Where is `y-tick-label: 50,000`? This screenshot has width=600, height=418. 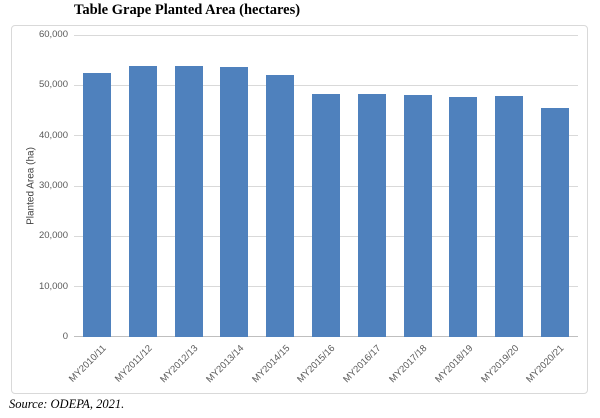
y-tick-label: 50,000 is located at coordinates (53, 85).